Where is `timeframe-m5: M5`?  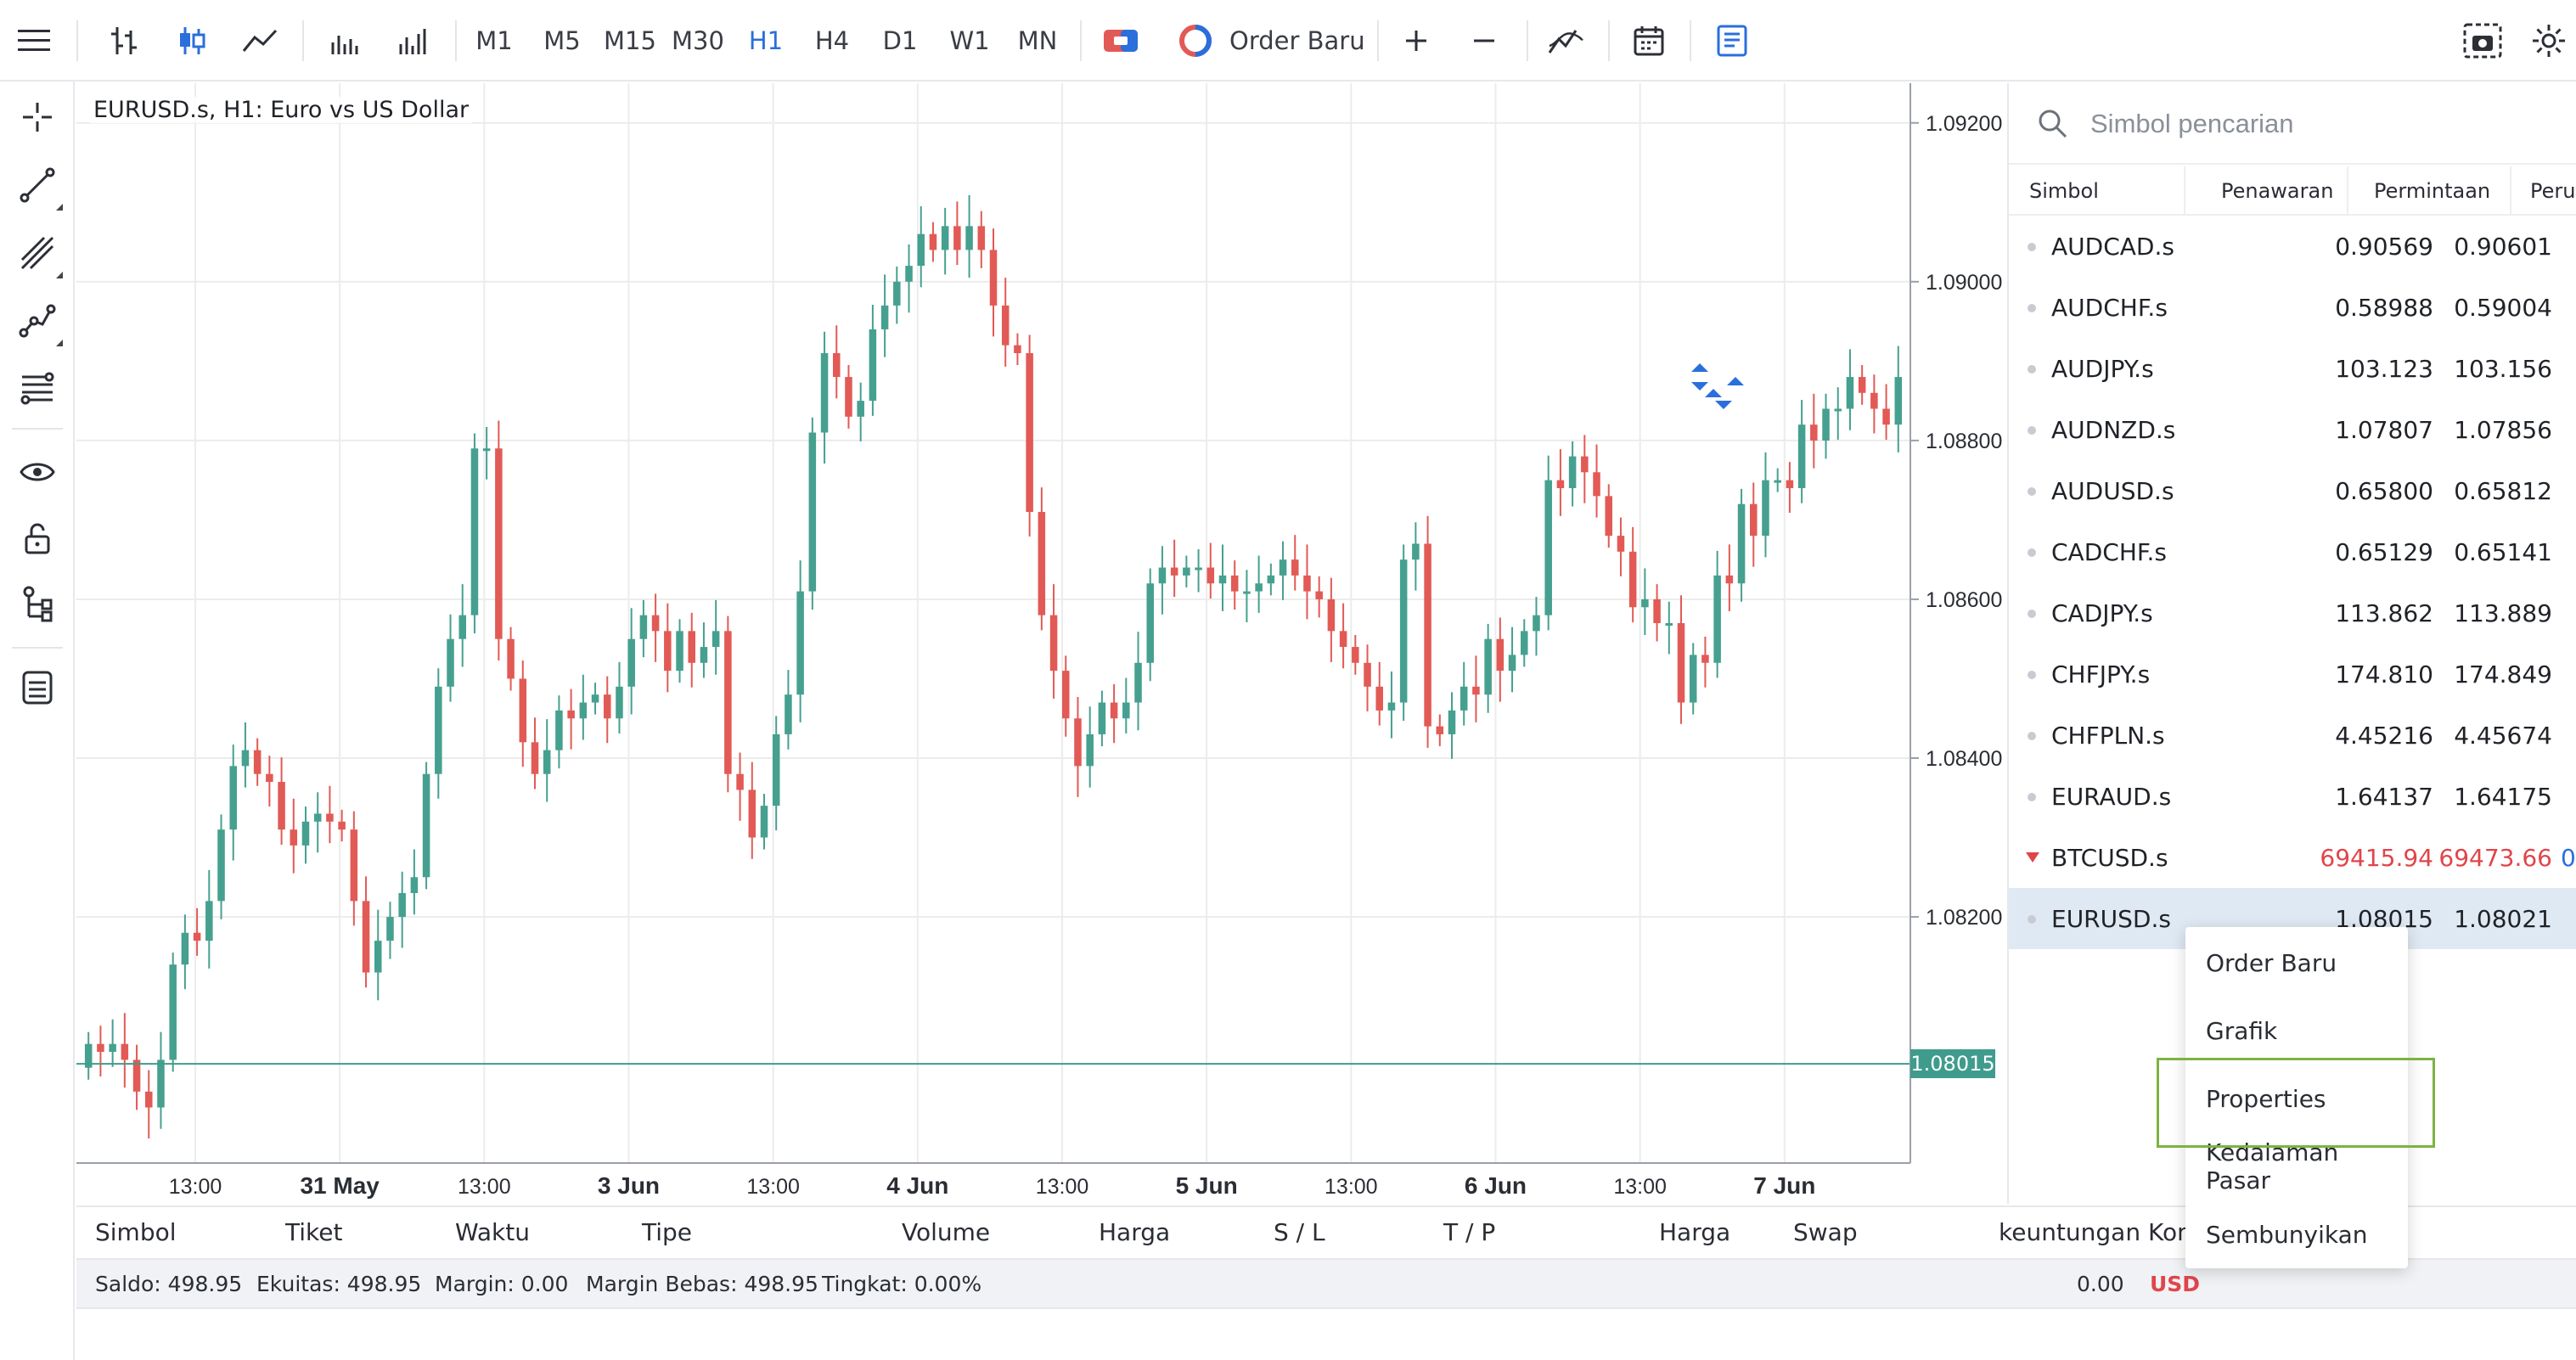 timeframe-m5: M5 is located at coordinates (562, 40).